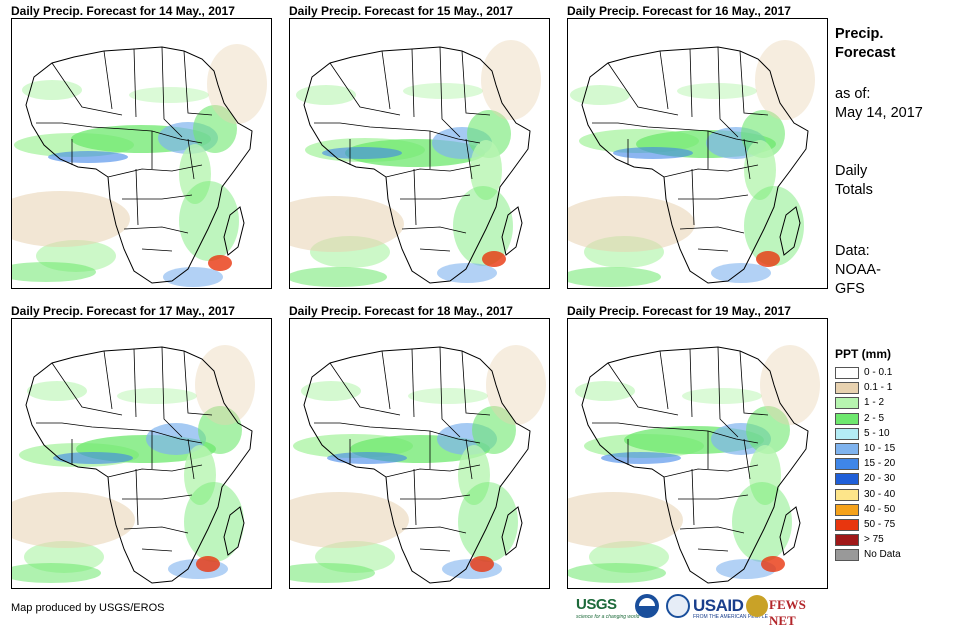 Image resolution: width=967 pixels, height=629 pixels. What do you see at coordinates (851, 171) in the screenshot?
I see `daily-line-1: Daily` at bounding box center [851, 171].